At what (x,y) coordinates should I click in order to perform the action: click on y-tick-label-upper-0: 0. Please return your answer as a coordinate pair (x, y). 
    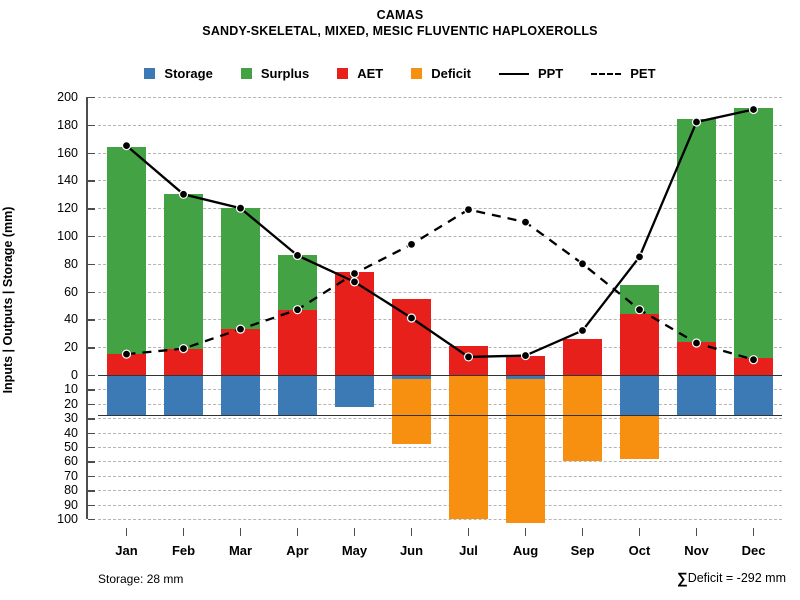
    Looking at the image, I should click on (74, 375).